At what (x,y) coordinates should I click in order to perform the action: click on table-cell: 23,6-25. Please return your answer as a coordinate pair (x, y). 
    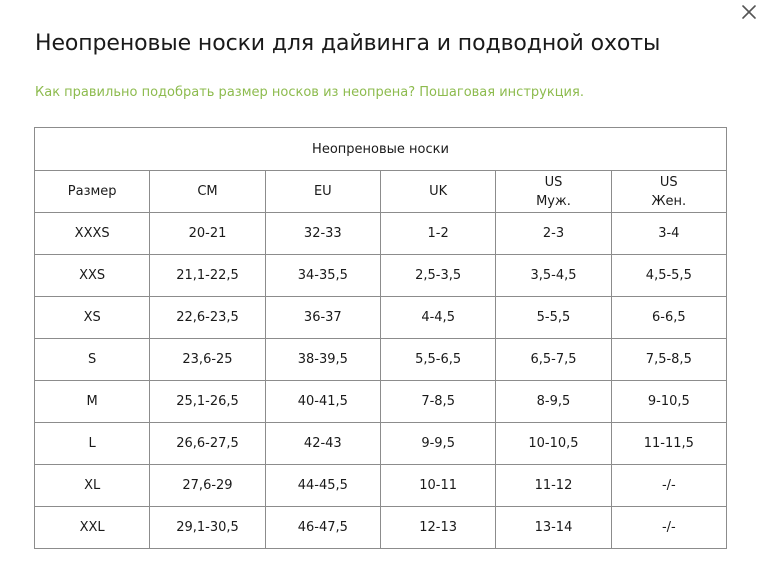
    Looking at the image, I should click on (207, 359).